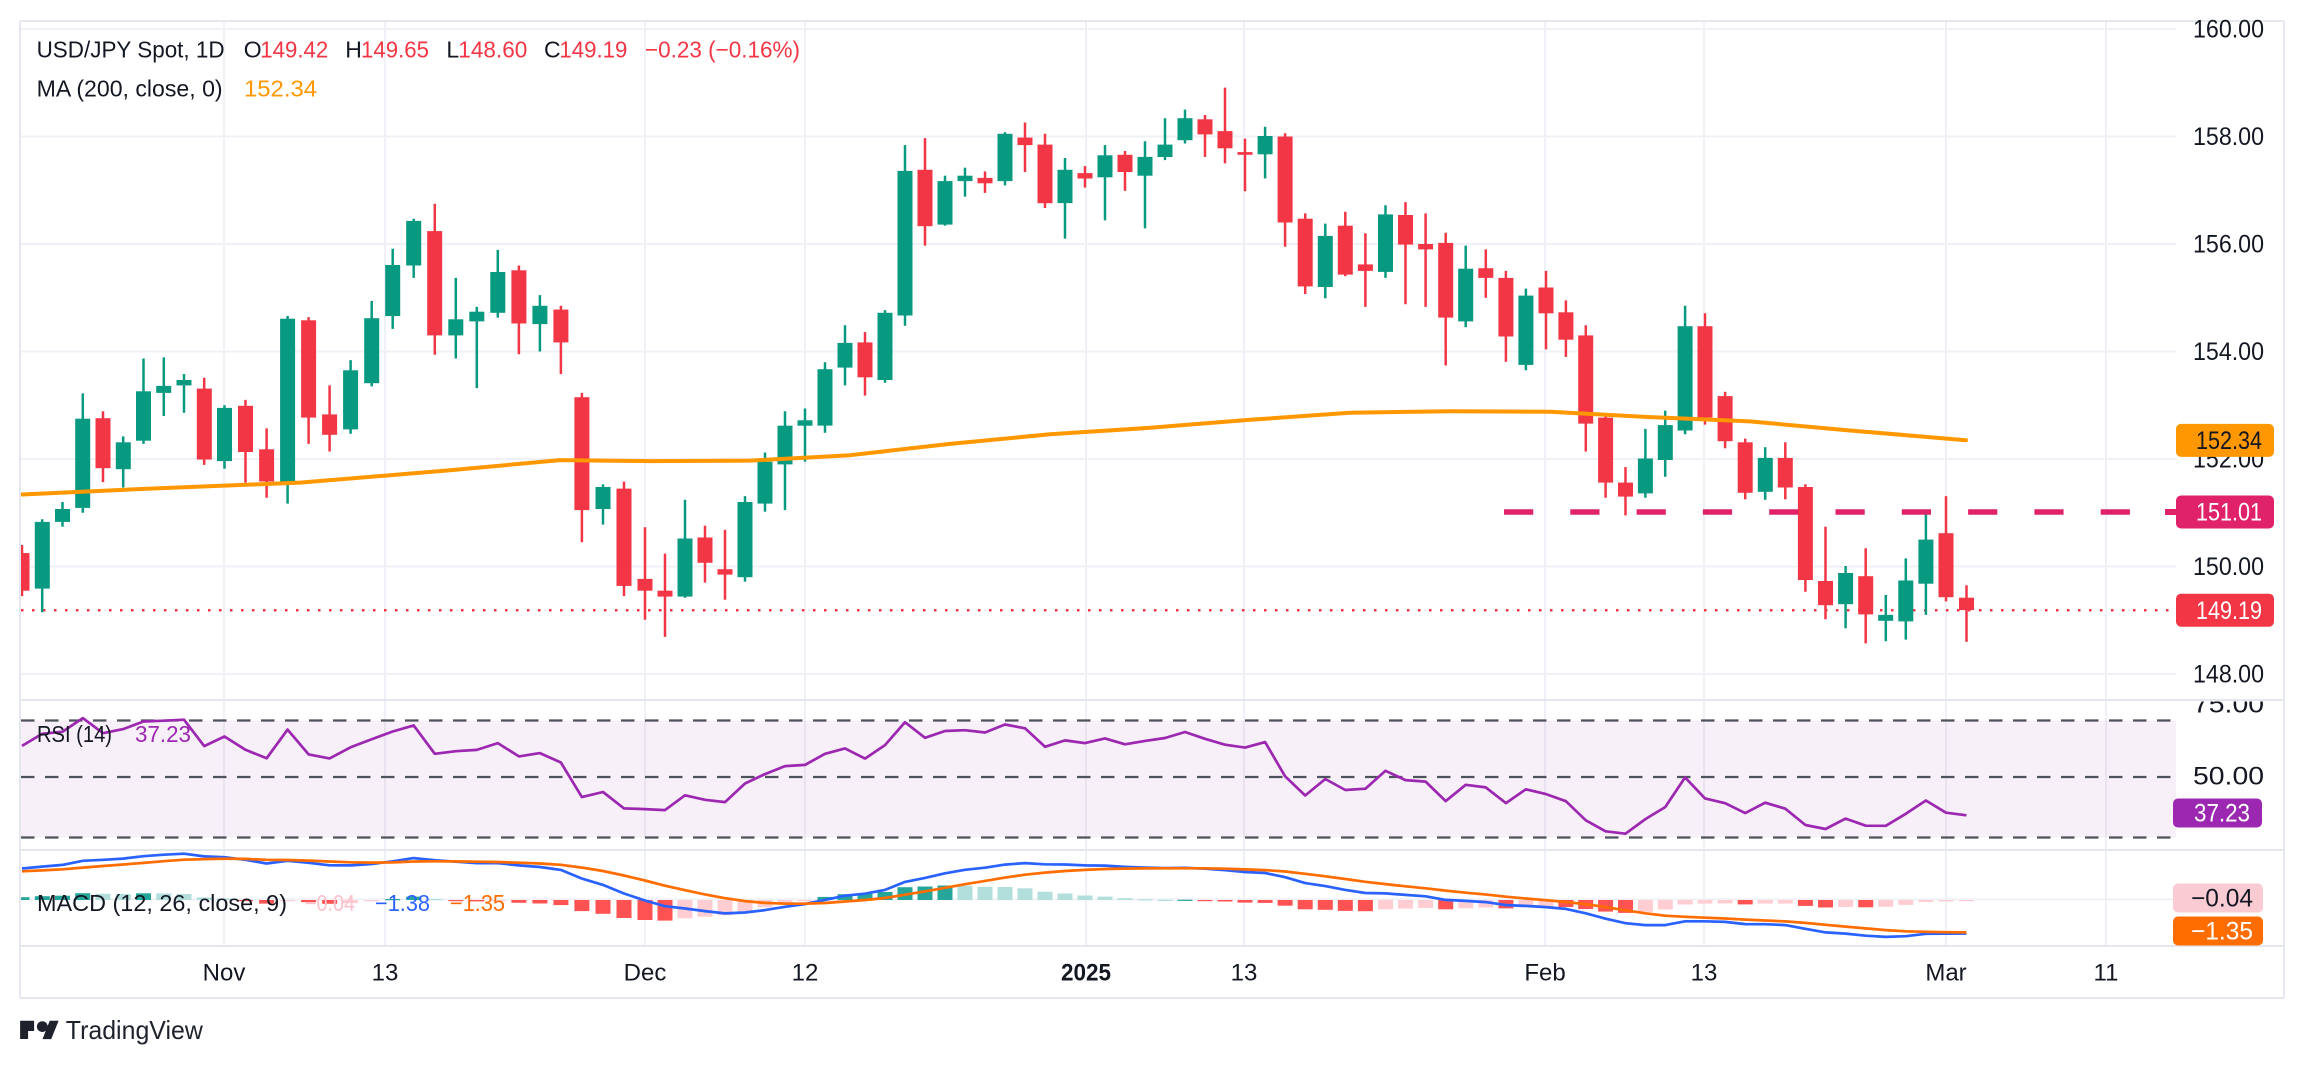  What do you see at coordinates (353, 50) in the screenshot?
I see `svg-text: H` at bounding box center [353, 50].